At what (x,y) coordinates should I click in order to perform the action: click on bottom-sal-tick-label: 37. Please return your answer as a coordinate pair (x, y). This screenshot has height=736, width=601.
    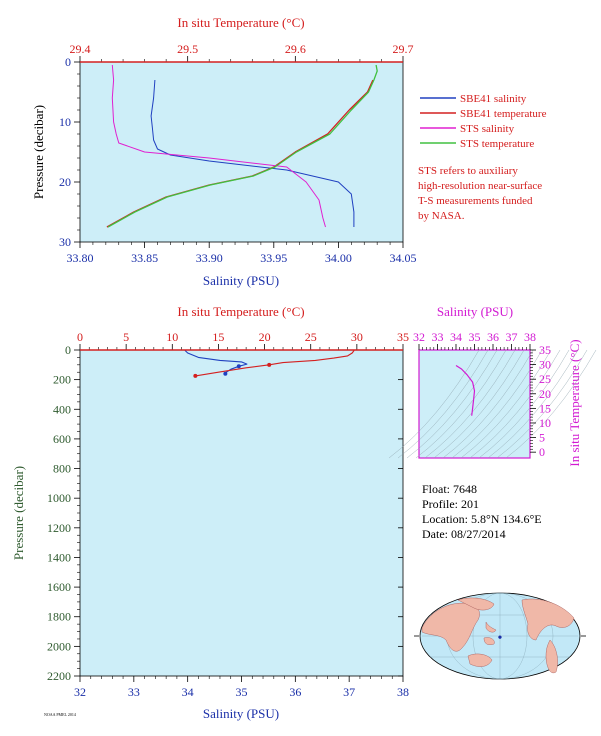
    Looking at the image, I should click on (349, 692).